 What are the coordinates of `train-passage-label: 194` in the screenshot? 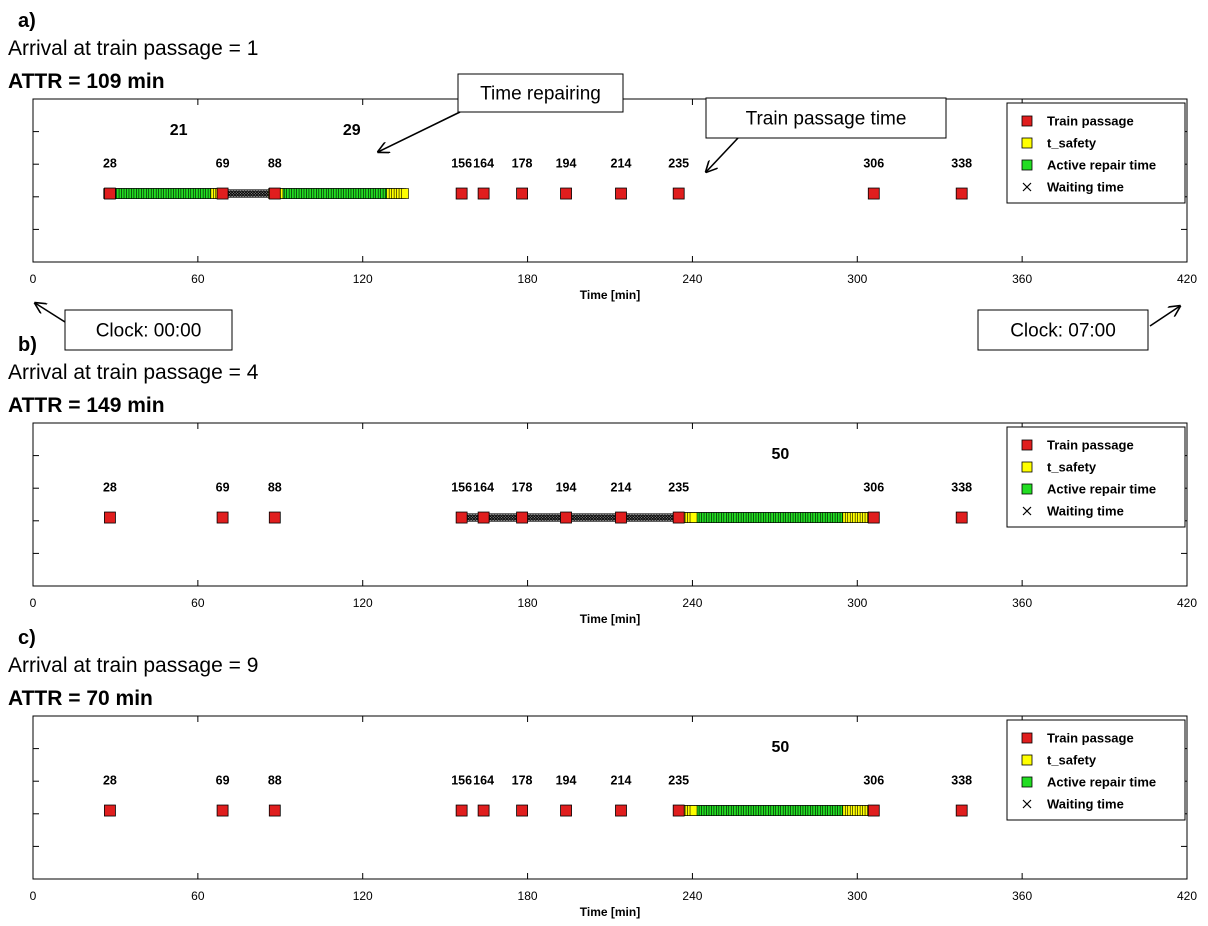 It's located at (566, 780).